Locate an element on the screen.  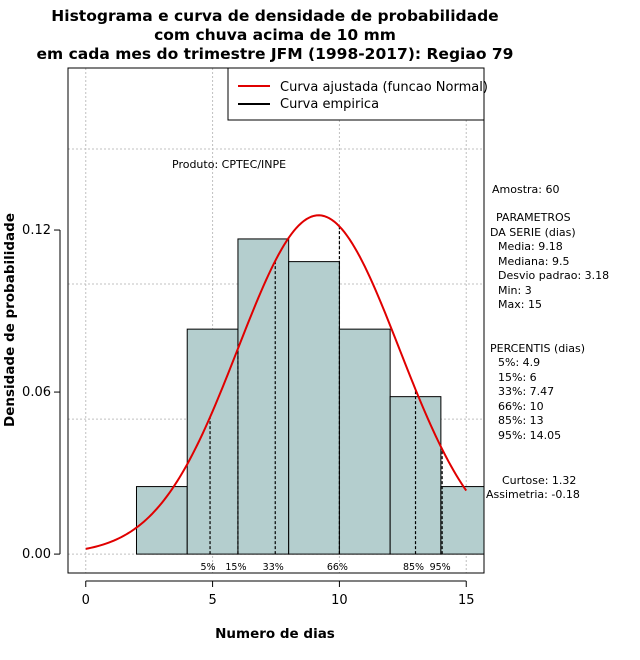
legend-label-normal: Curva ajustada (funcao Normal) is located at coordinates (384, 87).